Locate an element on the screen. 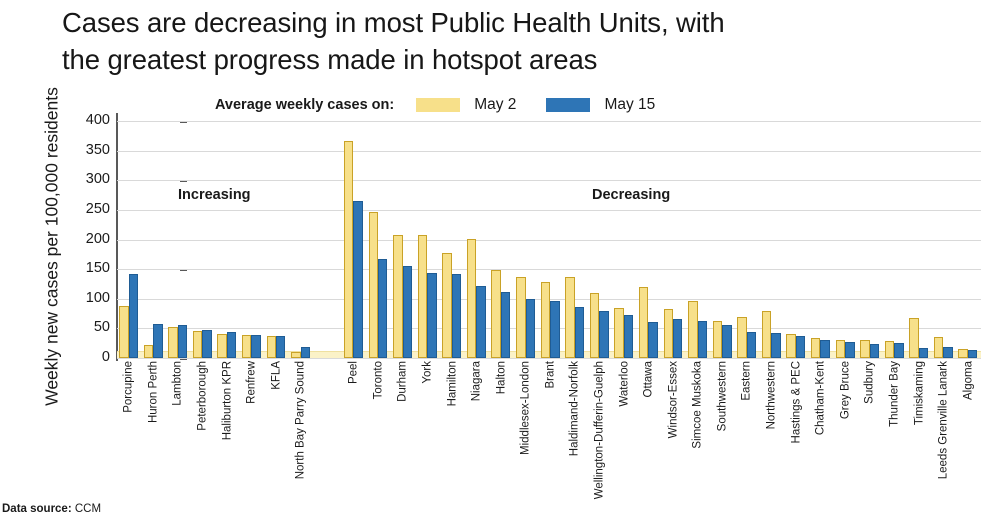  x-label-slot: Peterborough is located at coordinates (203, 436).